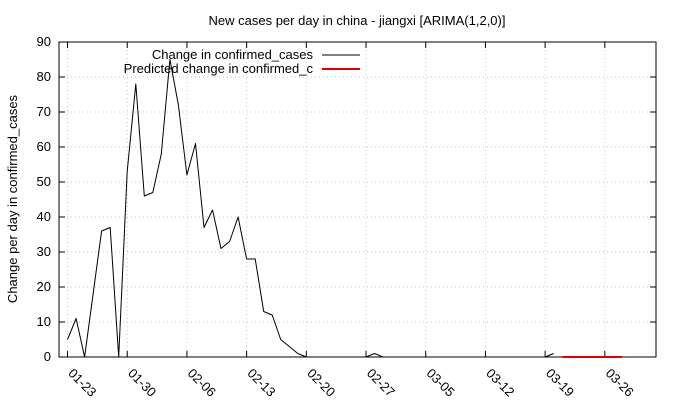 Image resolution: width=680 pixels, height=400 pixels. Describe the element at coordinates (441, 383) in the screenshot. I see `x-tick-label: 03-05` at that location.